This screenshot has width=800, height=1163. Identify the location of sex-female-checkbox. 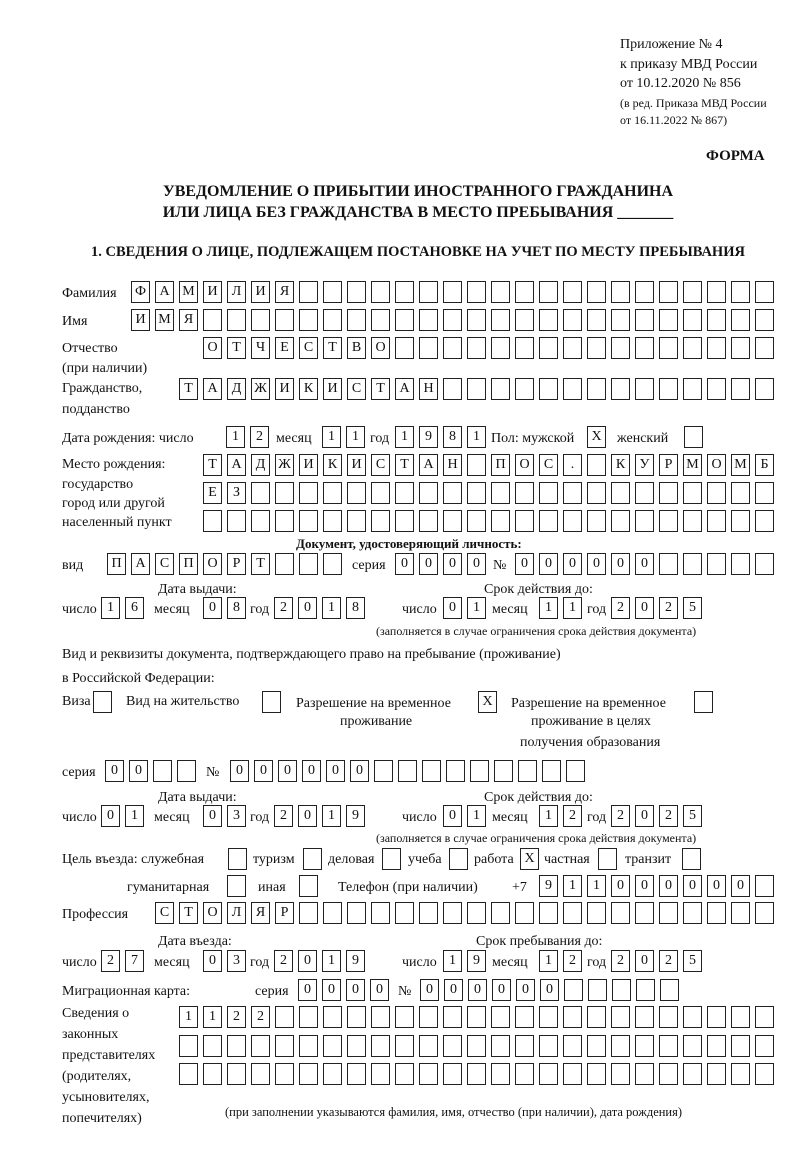
(693, 437).